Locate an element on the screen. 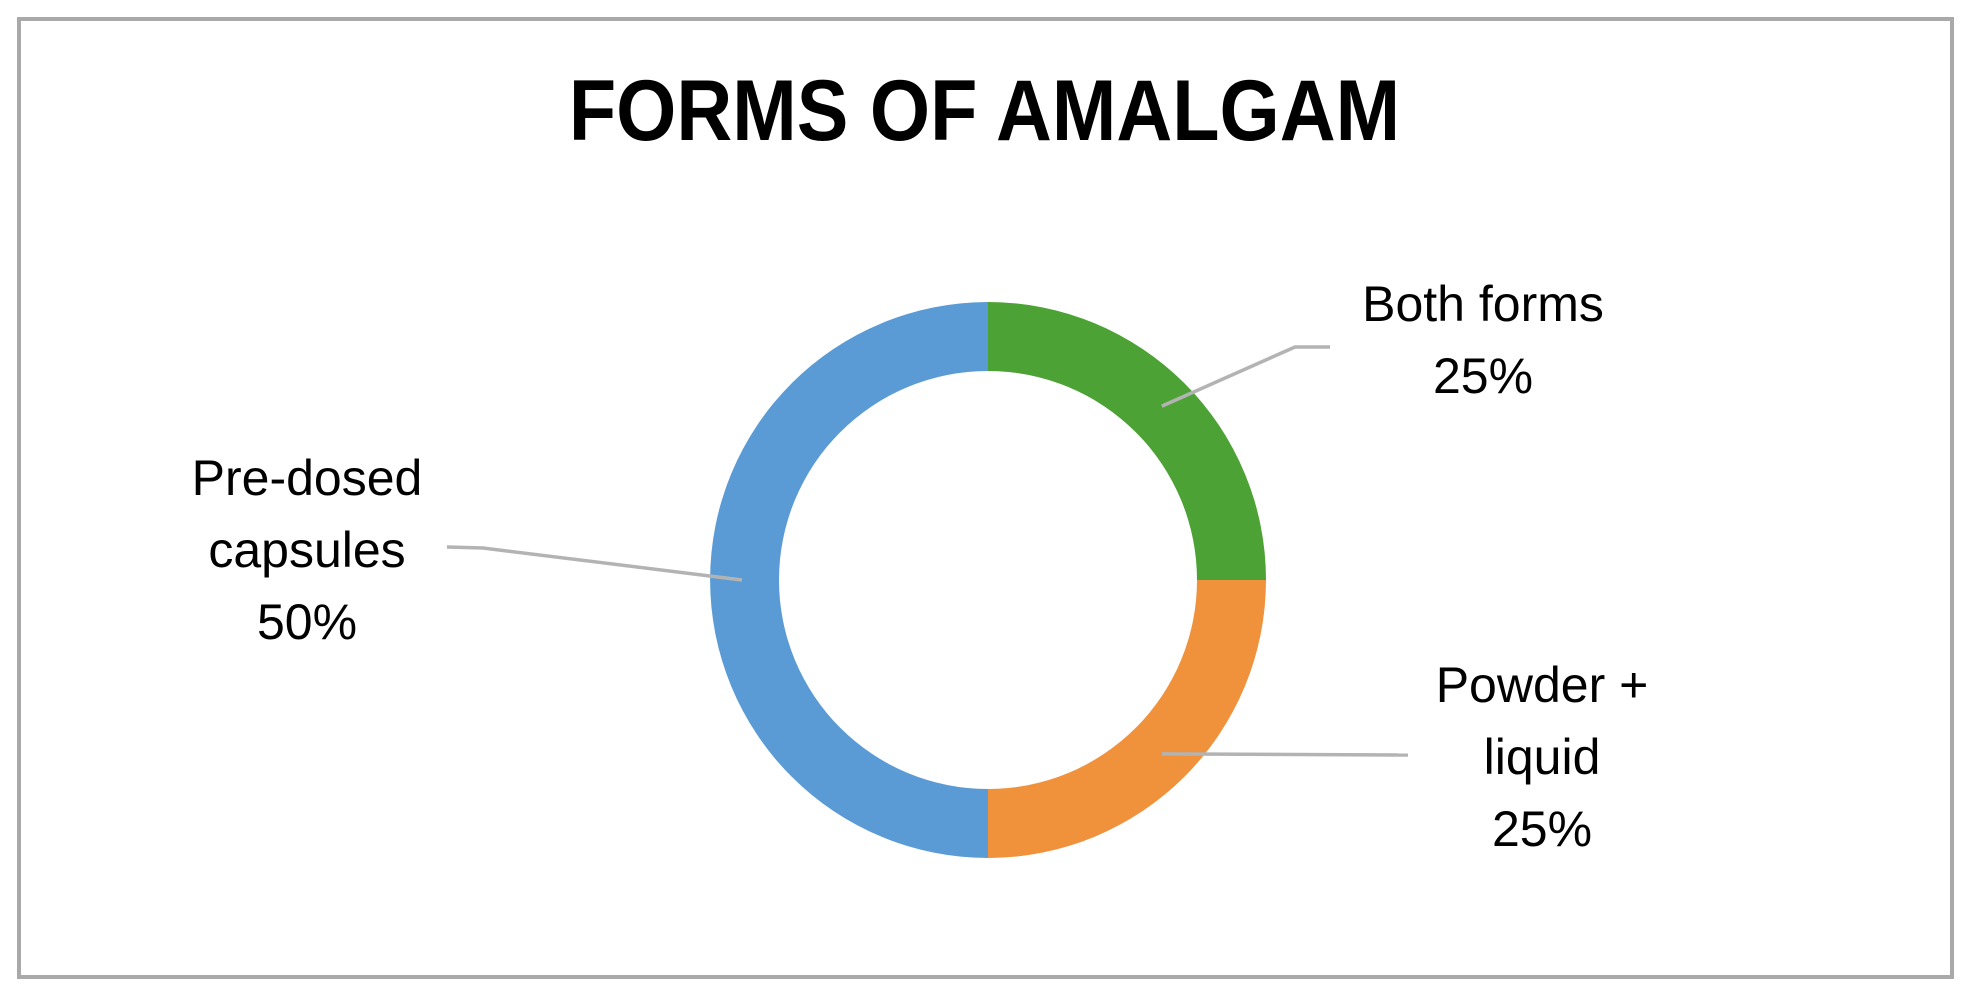 Image resolution: width=1969 pixels, height=1000 pixels. chart-title: FORMS OF AMALGAM is located at coordinates (984, 111).